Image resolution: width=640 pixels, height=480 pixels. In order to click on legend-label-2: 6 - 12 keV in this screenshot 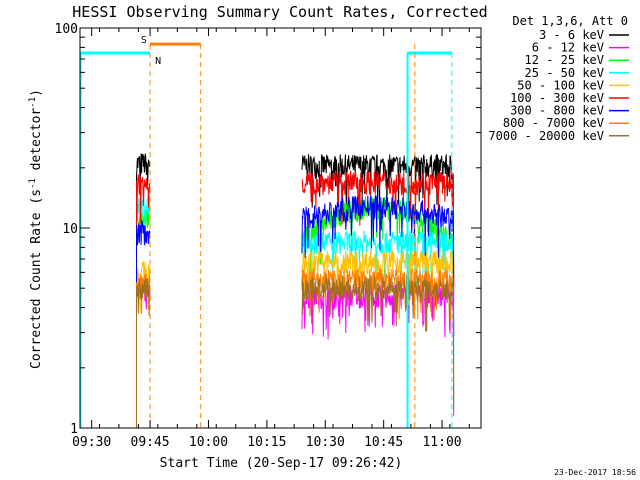, I will do `click(568, 48)`.